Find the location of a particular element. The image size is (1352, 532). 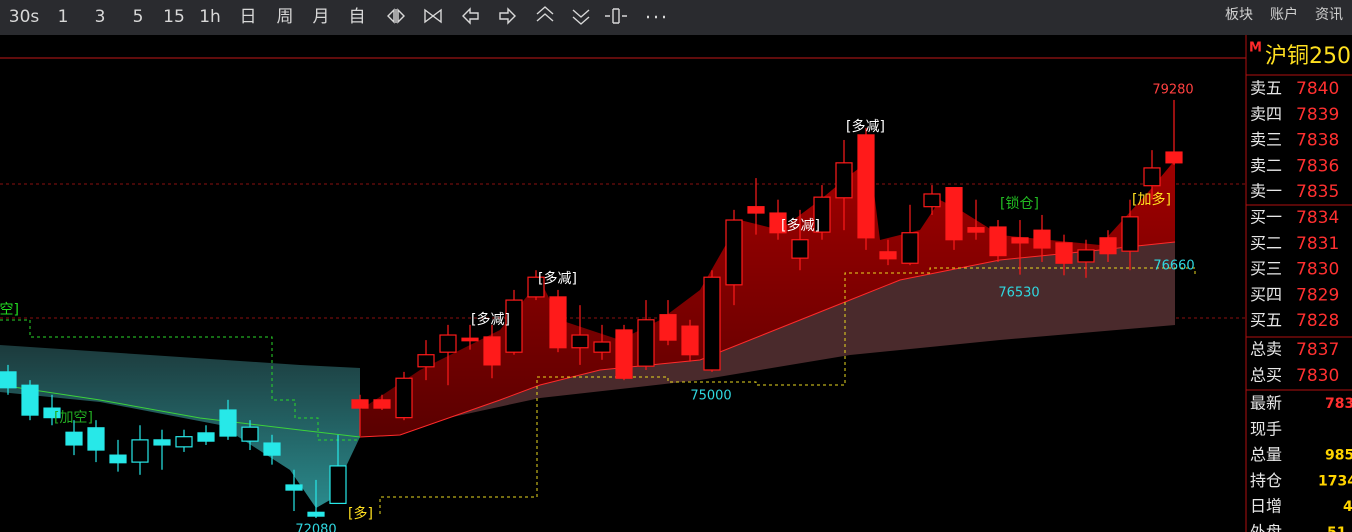

period-button: 自 is located at coordinates (357, 17).